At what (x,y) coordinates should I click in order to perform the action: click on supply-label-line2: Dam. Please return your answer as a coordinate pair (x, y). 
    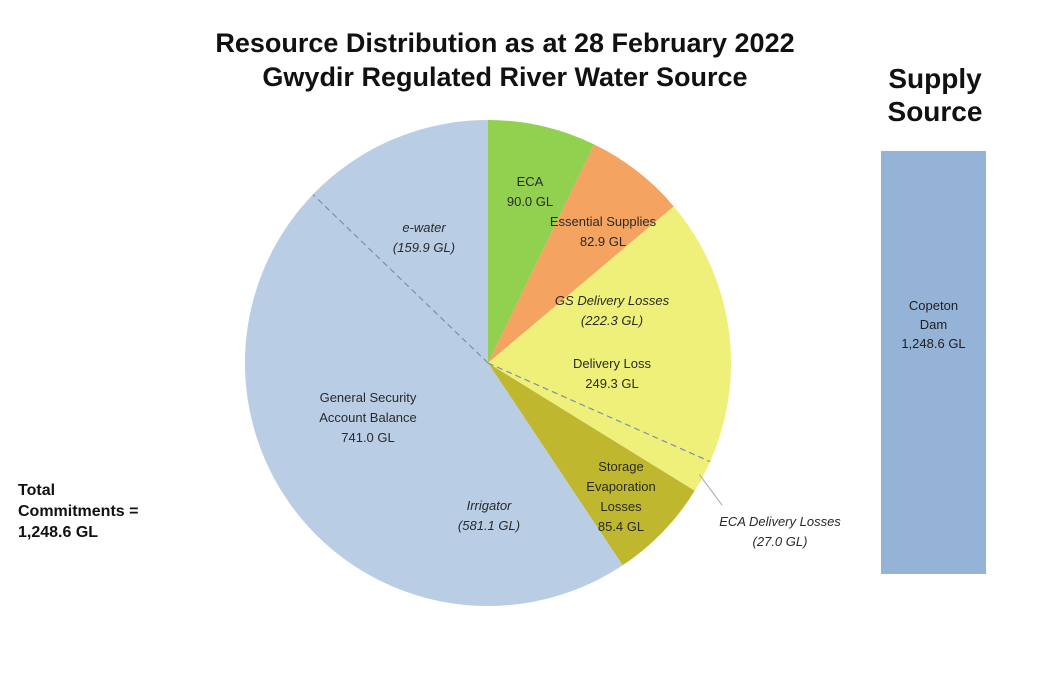
    Looking at the image, I should click on (933, 324).